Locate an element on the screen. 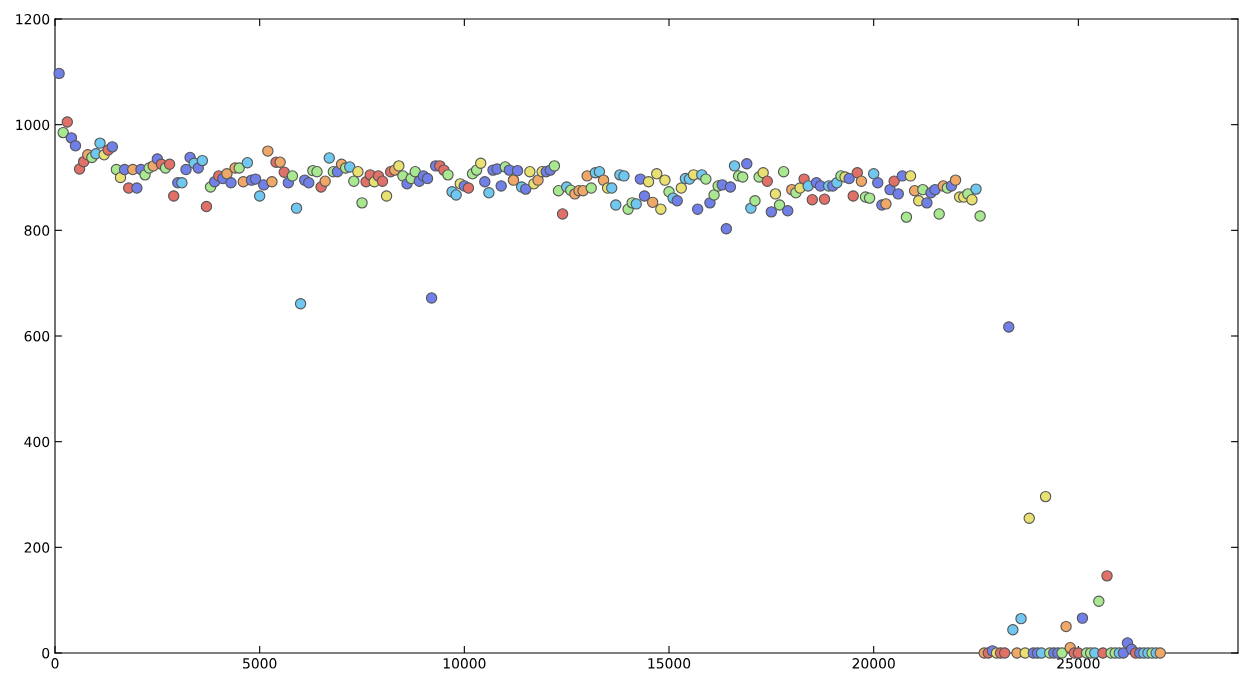  x-tick-label: 0 is located at coordinates (55, 663).